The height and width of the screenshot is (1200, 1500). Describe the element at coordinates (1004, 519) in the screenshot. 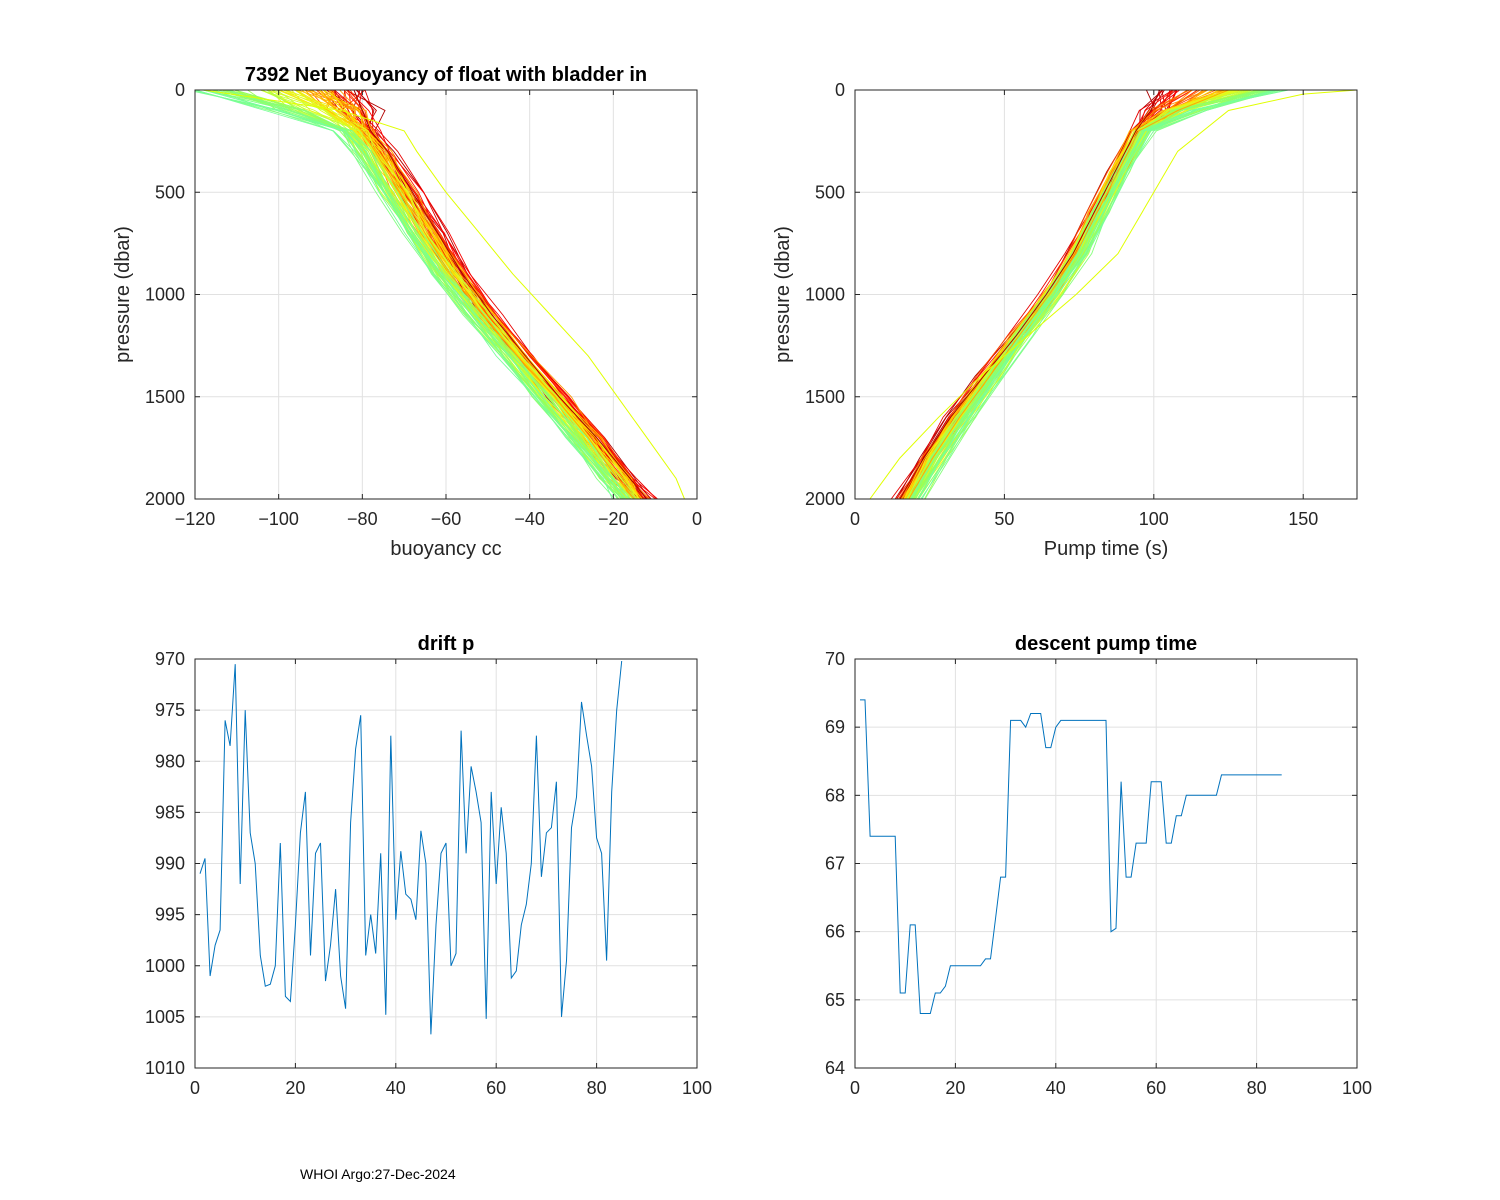

I see `x-tick-label: 50` at that location.